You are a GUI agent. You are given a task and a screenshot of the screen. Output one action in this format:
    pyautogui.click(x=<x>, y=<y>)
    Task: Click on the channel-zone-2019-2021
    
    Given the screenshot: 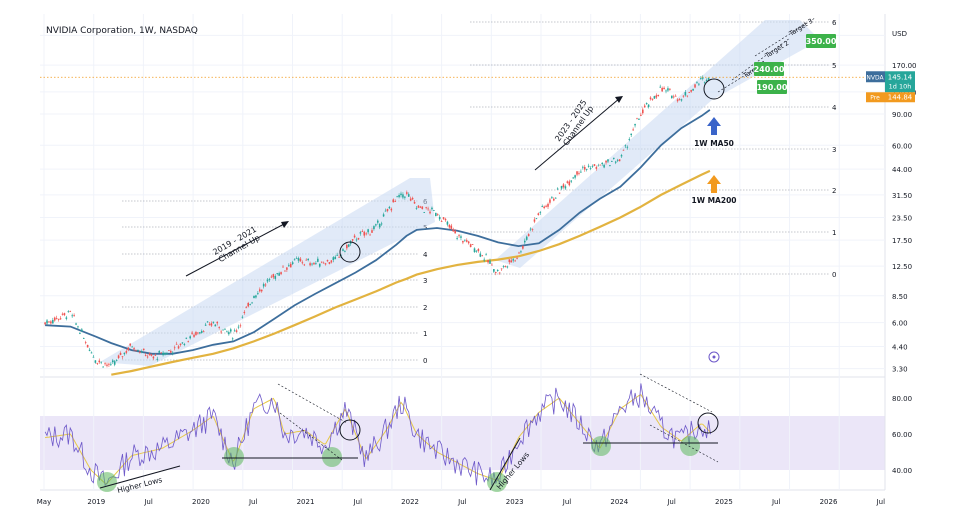 What is the action you would take?
    pyautogui.click(x=267, y=272)
    